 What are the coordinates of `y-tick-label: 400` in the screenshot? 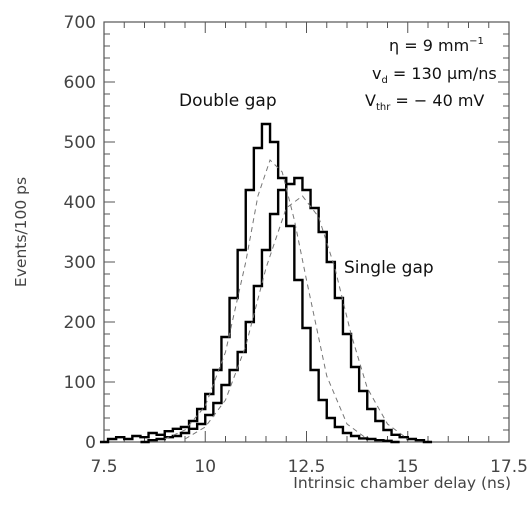 It's located at (80, 203).